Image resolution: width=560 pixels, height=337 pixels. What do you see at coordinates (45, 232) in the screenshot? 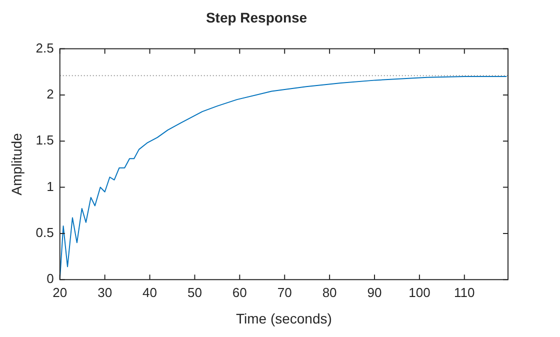
I see `y-tick-label: 0.5` at bounding box center [45, 232].